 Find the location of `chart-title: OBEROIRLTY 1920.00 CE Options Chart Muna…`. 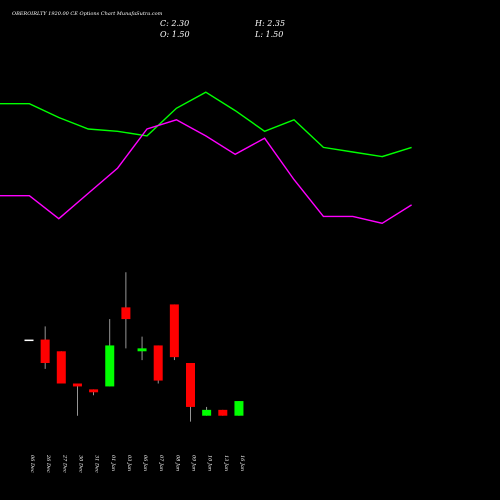

chart-title: OBEROIRLTY 1920.00 CE Options Chart Muna… is located at coordinates (87, 14).